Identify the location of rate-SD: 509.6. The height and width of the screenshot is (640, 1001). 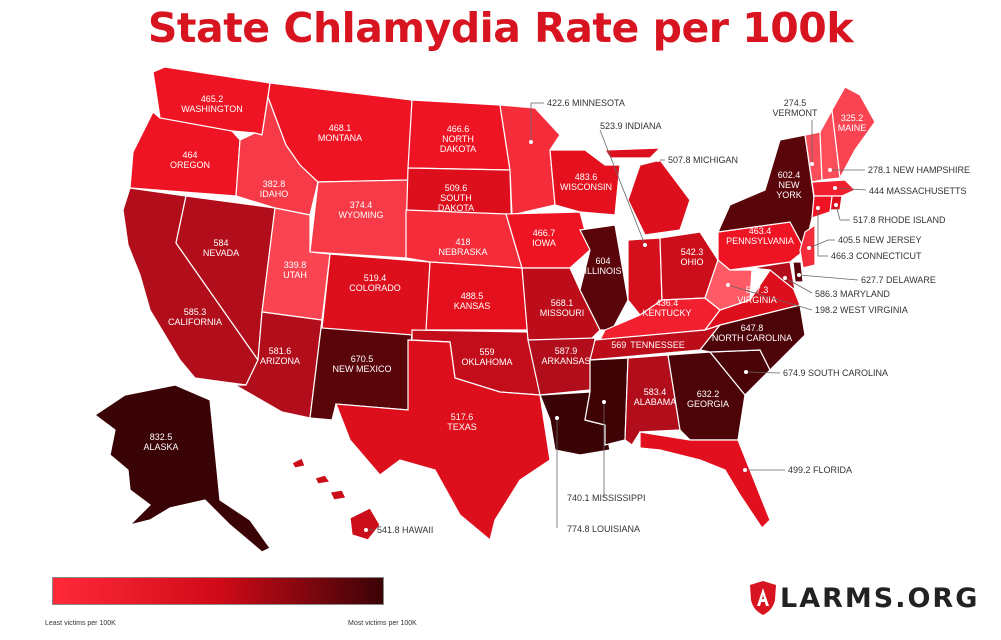
(456, 188).